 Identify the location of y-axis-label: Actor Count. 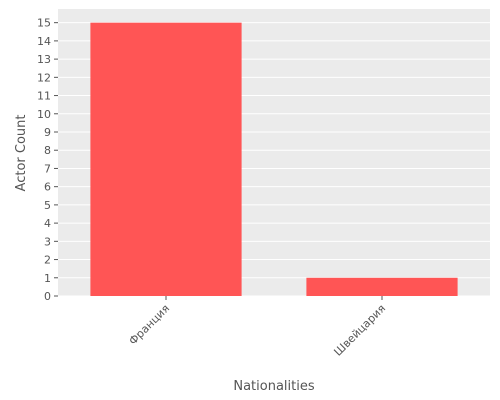
(21, 153).